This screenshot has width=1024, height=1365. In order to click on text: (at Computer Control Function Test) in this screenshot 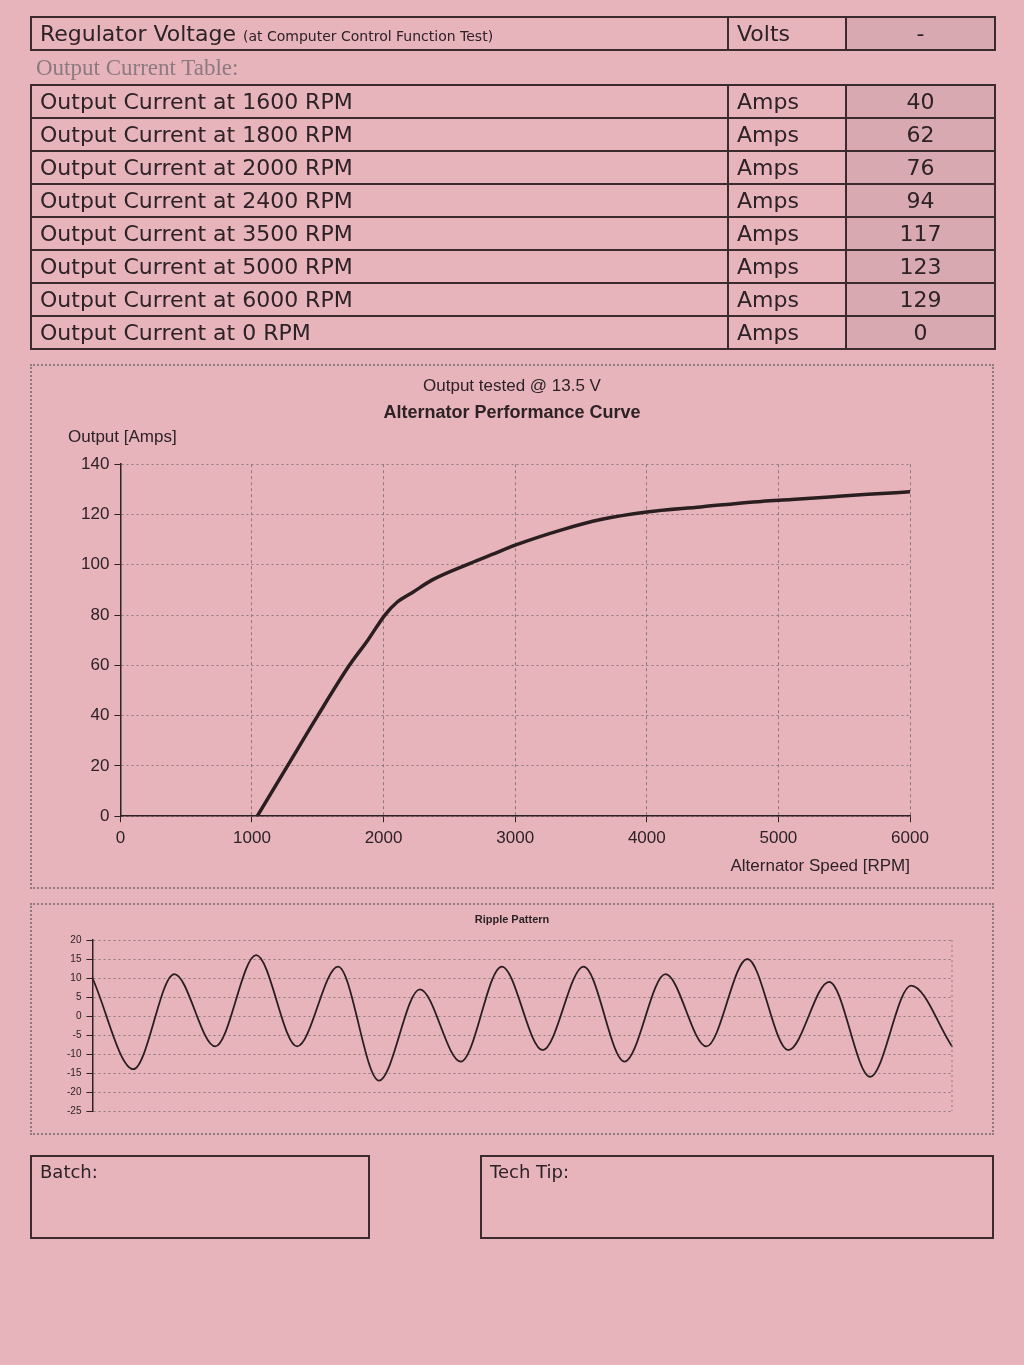, I will do `click(368, 36)`.